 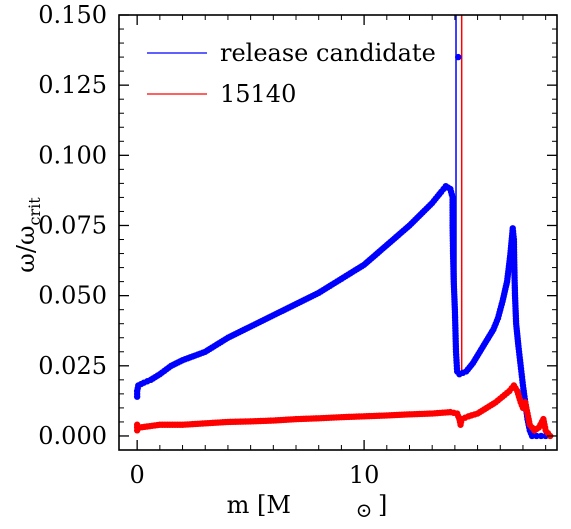 What do you see at coordinates (137, 475) in the screenshot?
I see `x-tick-label: 0` at bounding box center [137, 475].